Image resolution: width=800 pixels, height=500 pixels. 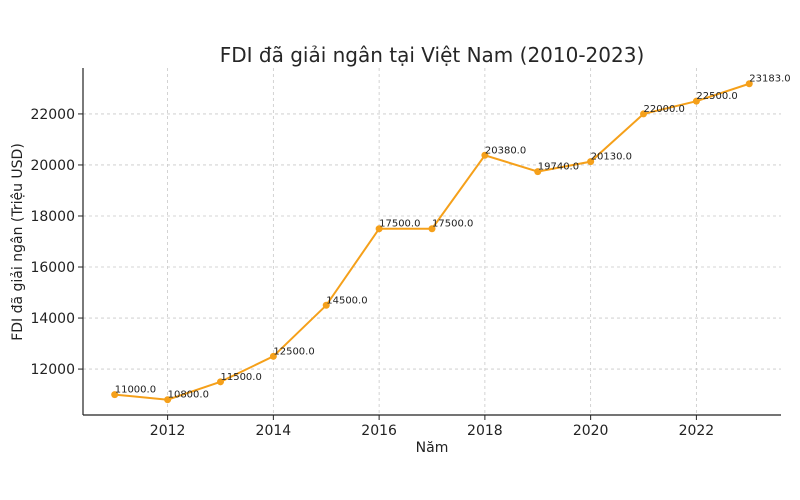 I want to click on y-tick-label: 22000, so click(x=52, y=115).